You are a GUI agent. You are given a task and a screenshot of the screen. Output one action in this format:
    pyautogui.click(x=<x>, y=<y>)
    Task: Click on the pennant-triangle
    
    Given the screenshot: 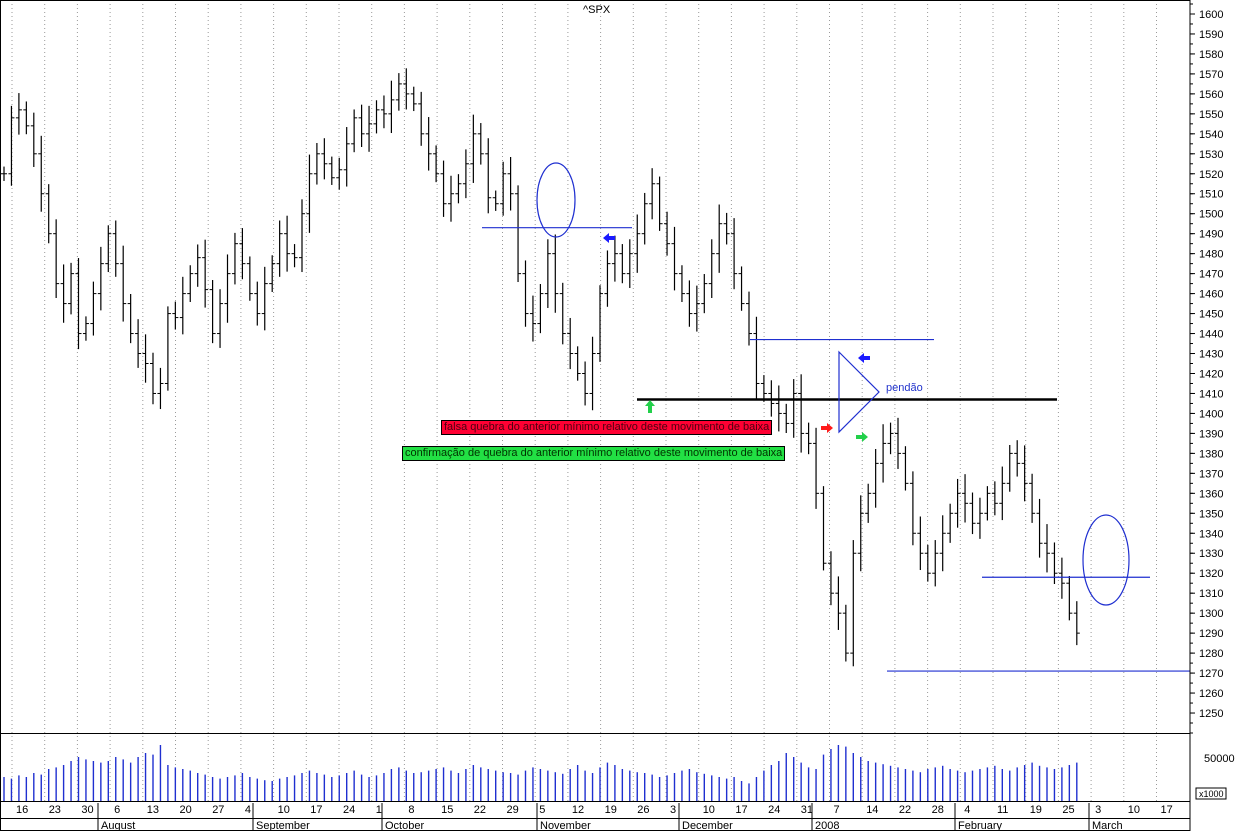 What is the action you would take?
    pyautogui.click(x=859, y=392)
    